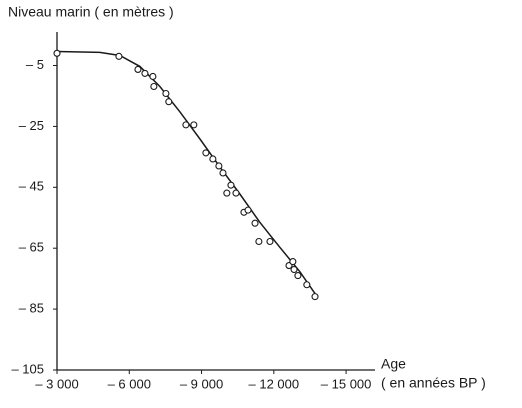 The image size is (522, 408). What do you see at coordinates (35, 64) in the screenshot?
I see `y-tick-label: – 5` at bounding box center [35, 64].